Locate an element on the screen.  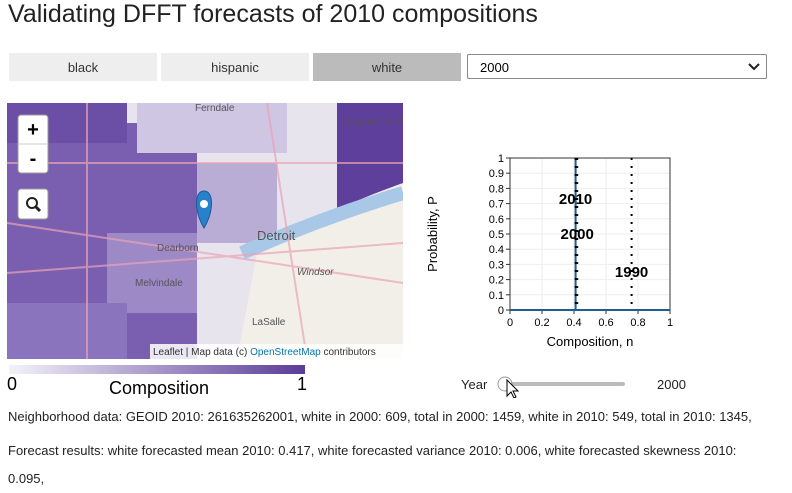
x-tick-label: 1 is located at coordinates (670, 323).